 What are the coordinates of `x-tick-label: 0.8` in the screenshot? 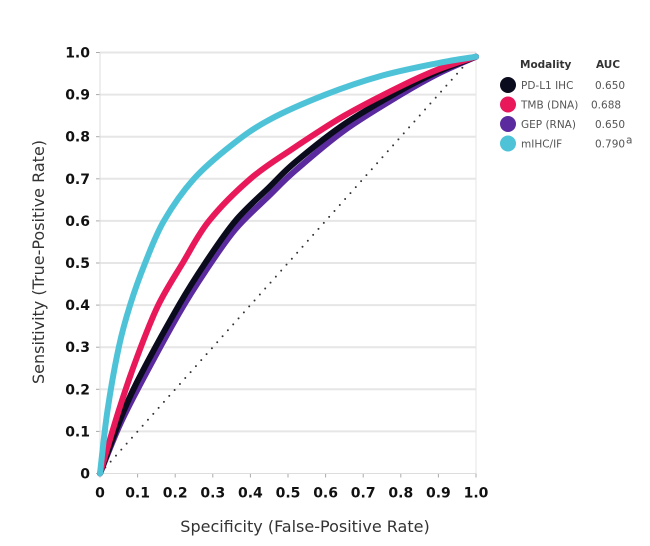 It's located at (400, 494).